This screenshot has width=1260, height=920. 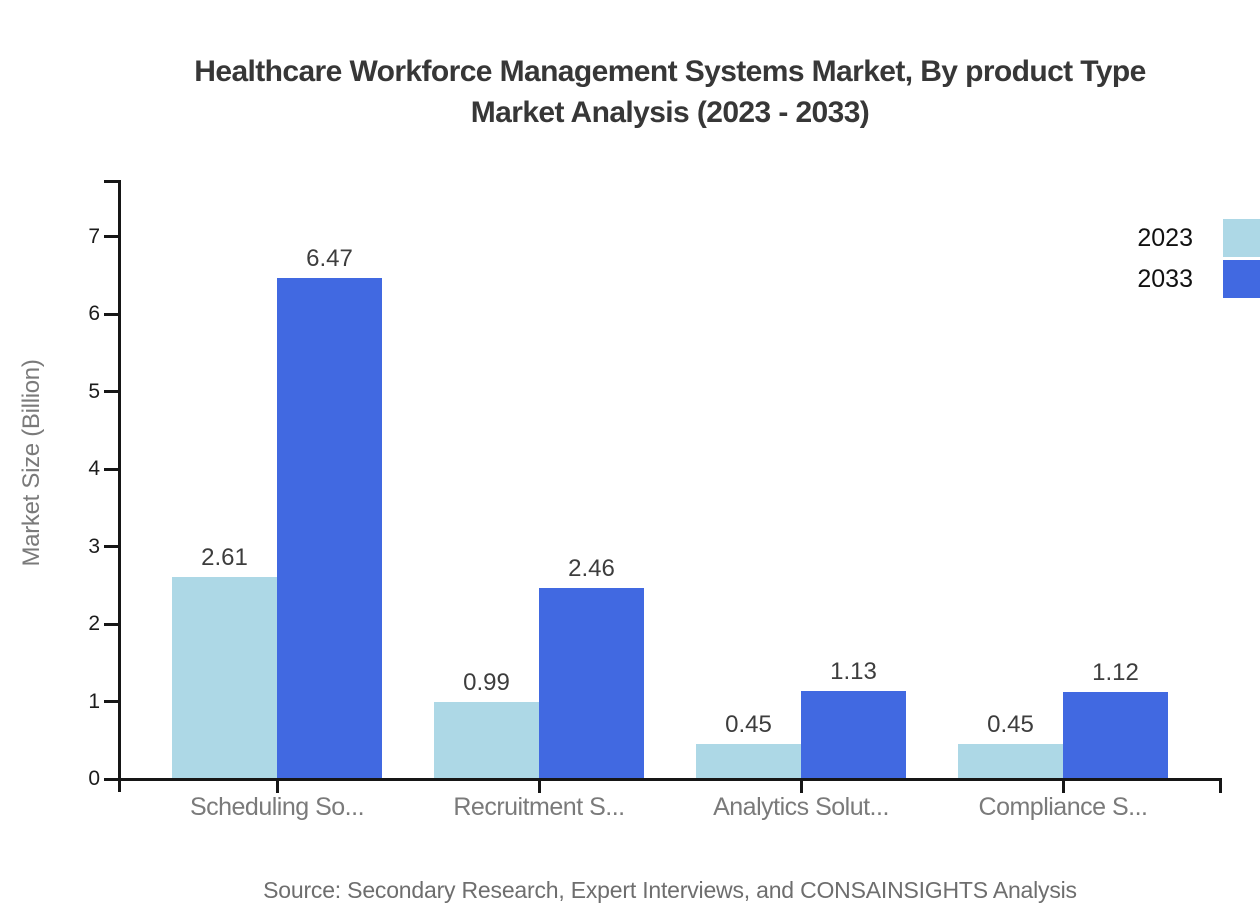 I want to click on x-axis-end-tick, so click(x=1220, y=785).